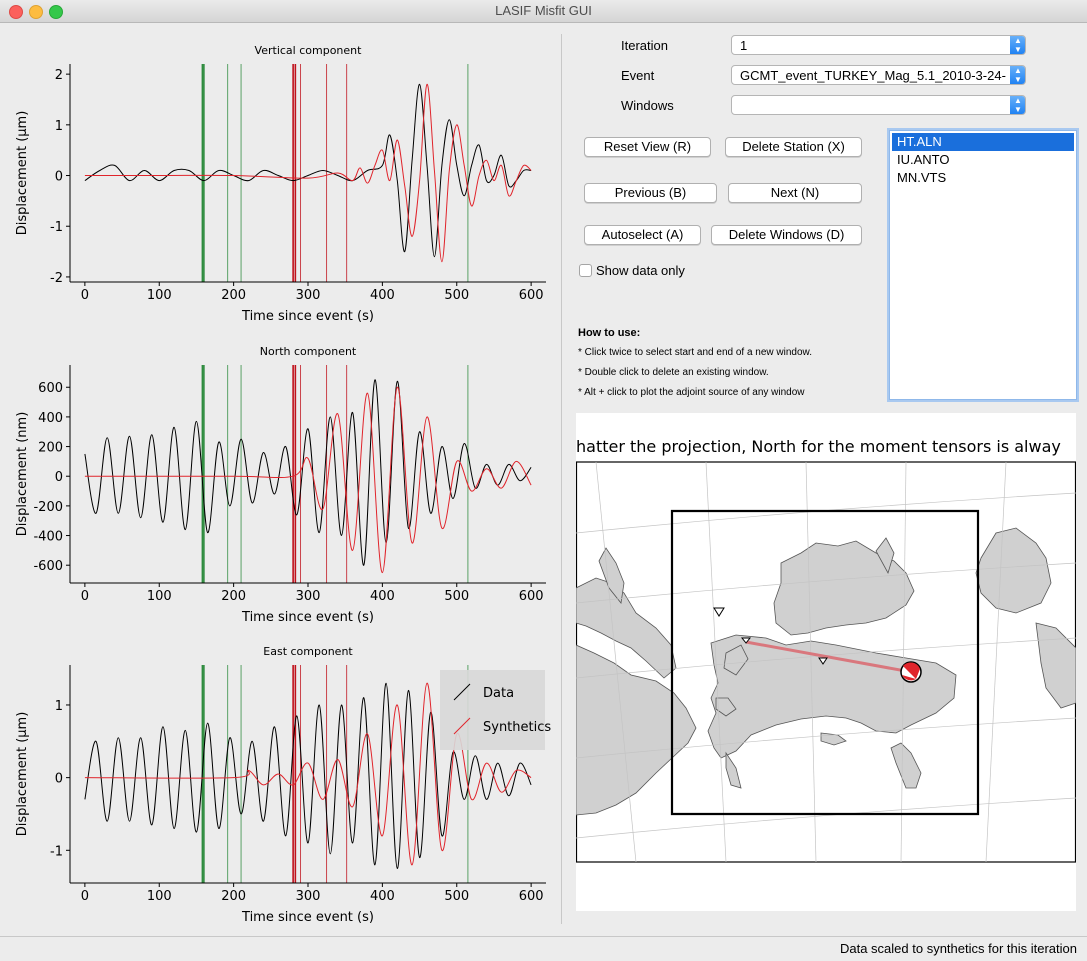 The height and width of the screenshot is (961, 1087). What do you see at coordinates (793, 147) in the screenshot?
I see `delete-station-button: Delete Station (X)` at bounding box center [793, 147].